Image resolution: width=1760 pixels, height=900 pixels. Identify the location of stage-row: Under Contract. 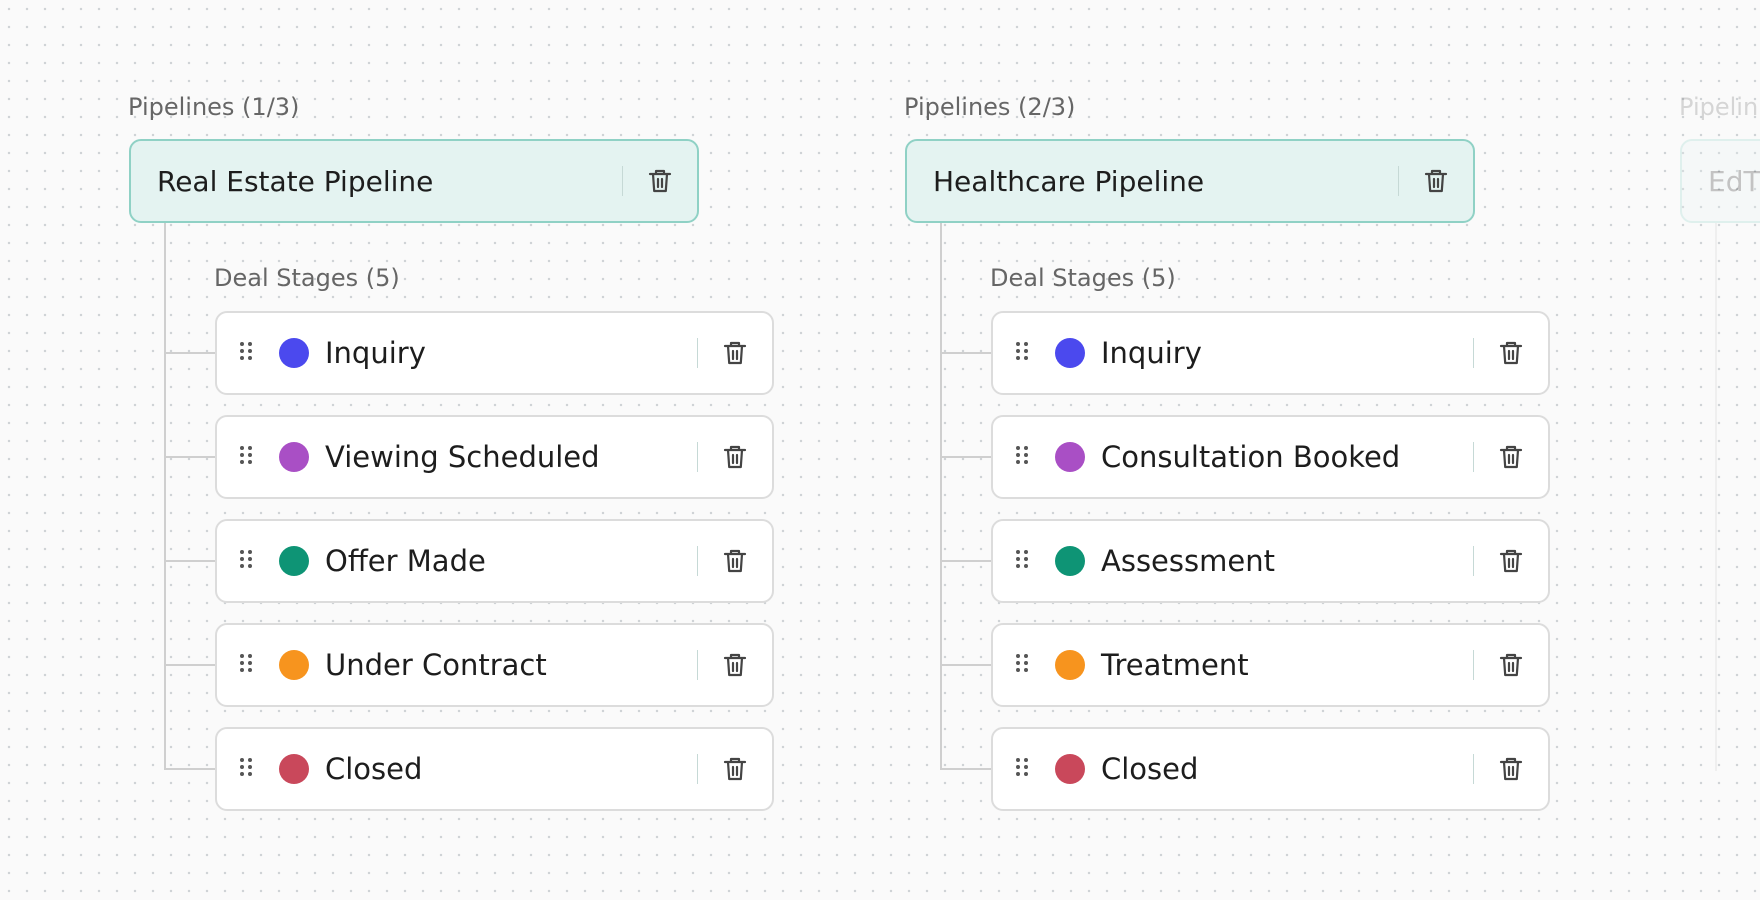
(494, 665).